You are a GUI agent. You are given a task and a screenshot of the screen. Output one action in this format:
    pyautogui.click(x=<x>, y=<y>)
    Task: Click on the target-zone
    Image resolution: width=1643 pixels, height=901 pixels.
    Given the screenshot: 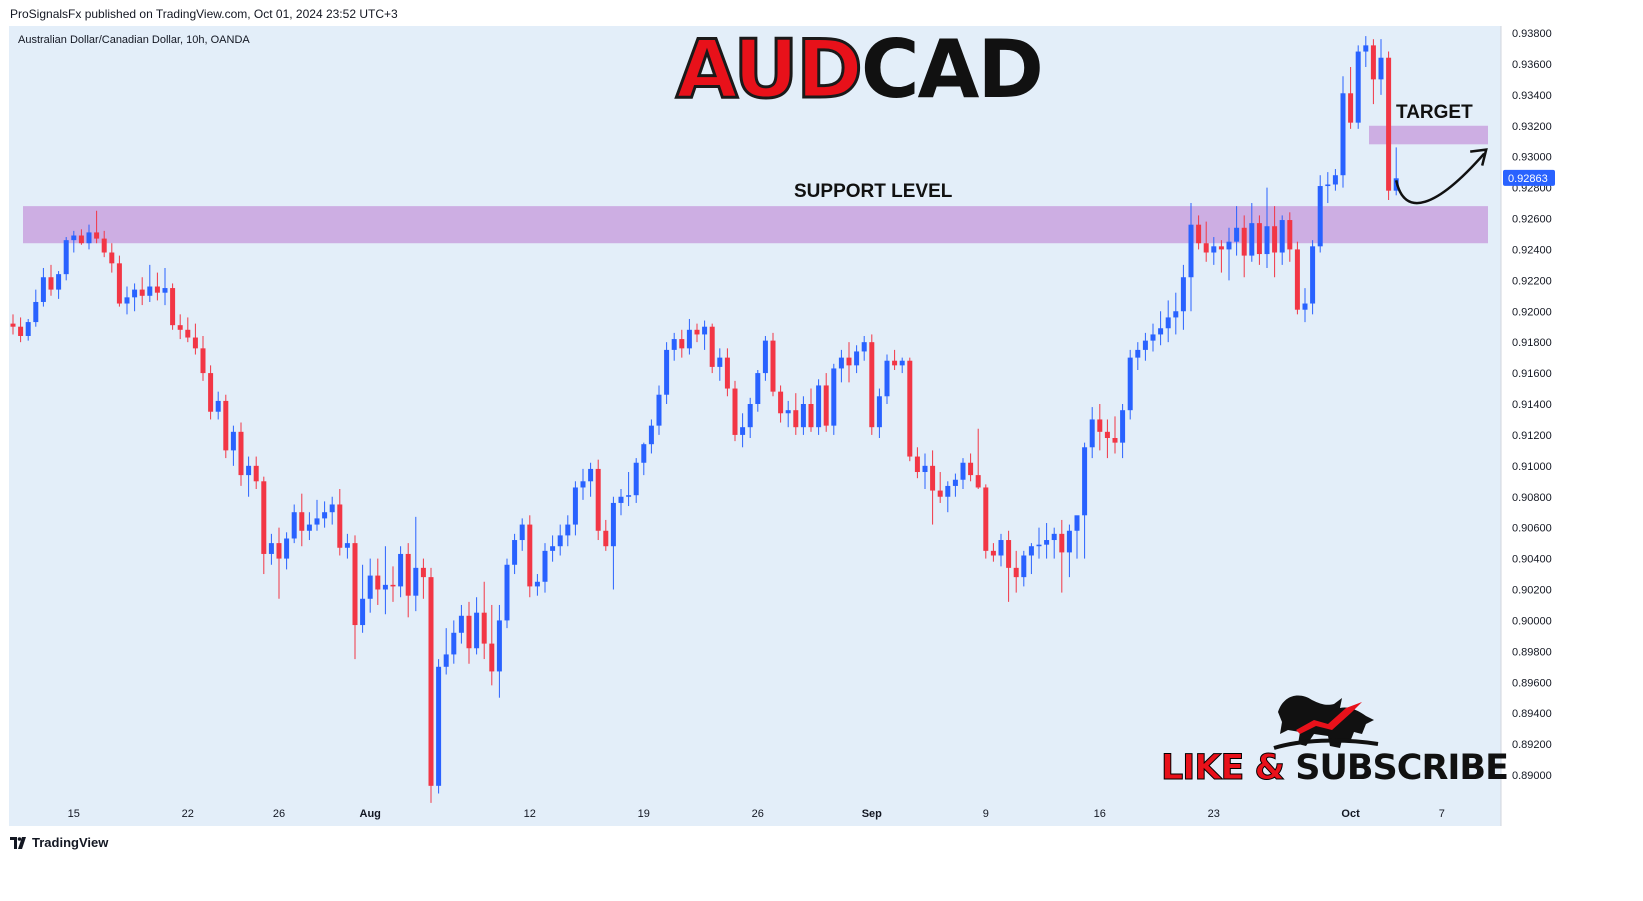 What is the action you would take?
    pyautogui.click(x=1428, y=135)
    